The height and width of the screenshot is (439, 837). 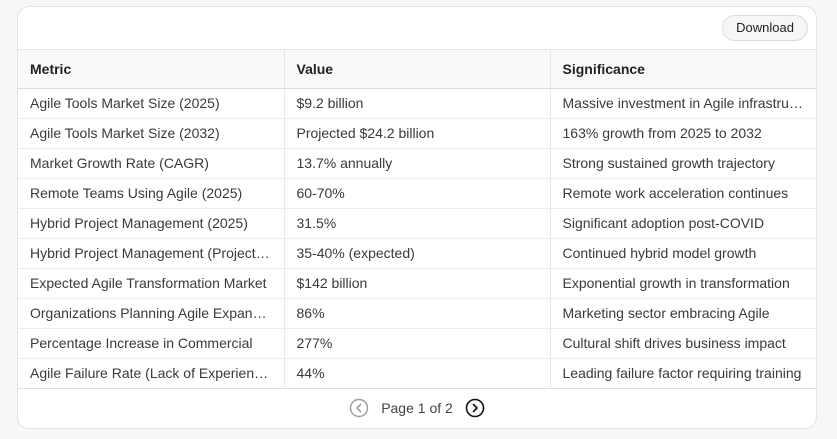 I want to click on table-cell-metric: Market Growth Rate (CAGR), so click(x=151, y=163).